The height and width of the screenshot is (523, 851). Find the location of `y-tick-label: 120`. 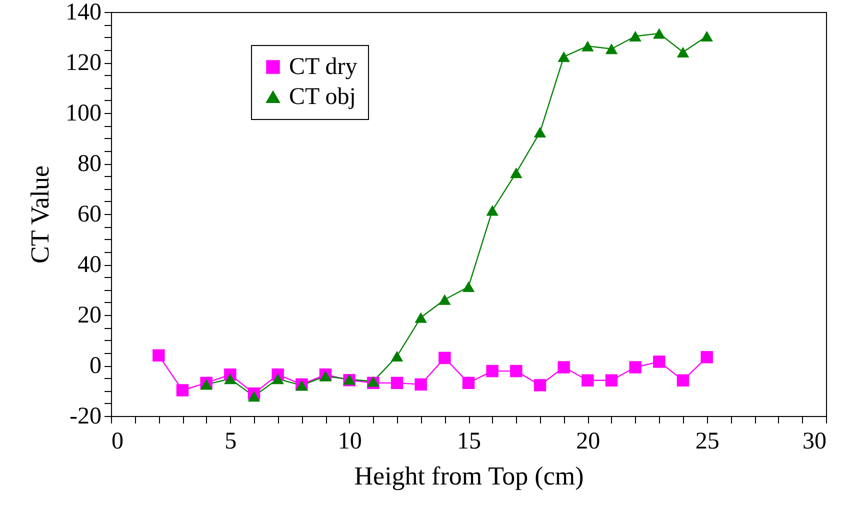

y-tick-label: 120 is located at coordinates (84, 63).